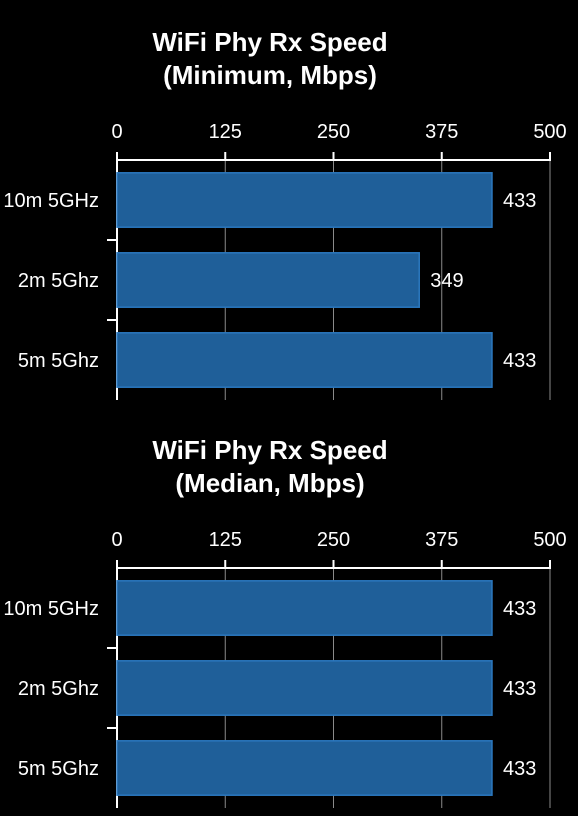  I want to click on chart-title-line-2: (Minimum, Mbps), so click(270, 75).